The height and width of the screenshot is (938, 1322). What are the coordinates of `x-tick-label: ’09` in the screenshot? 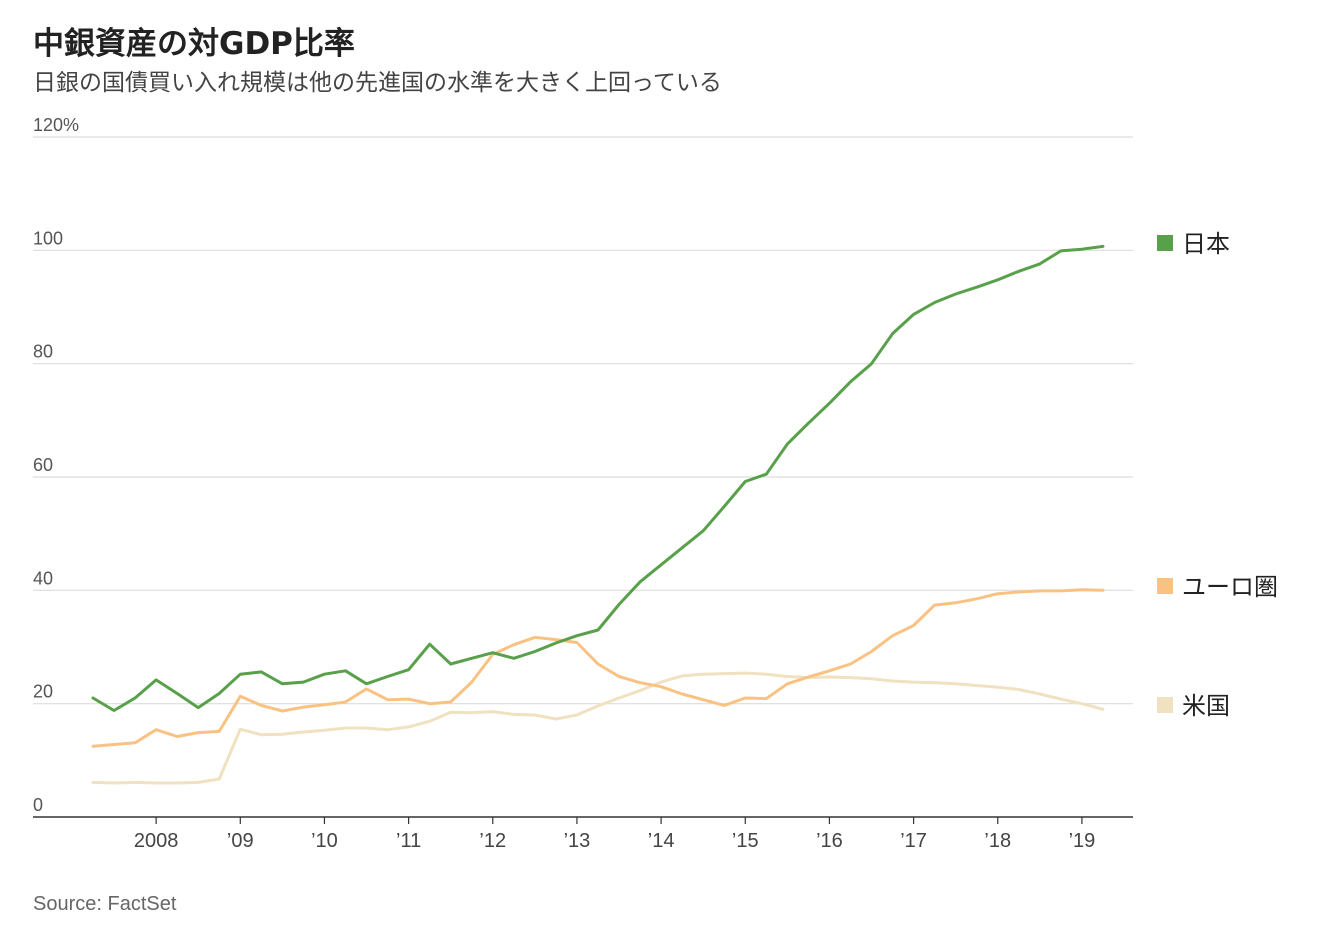 It's located at (240, 841).